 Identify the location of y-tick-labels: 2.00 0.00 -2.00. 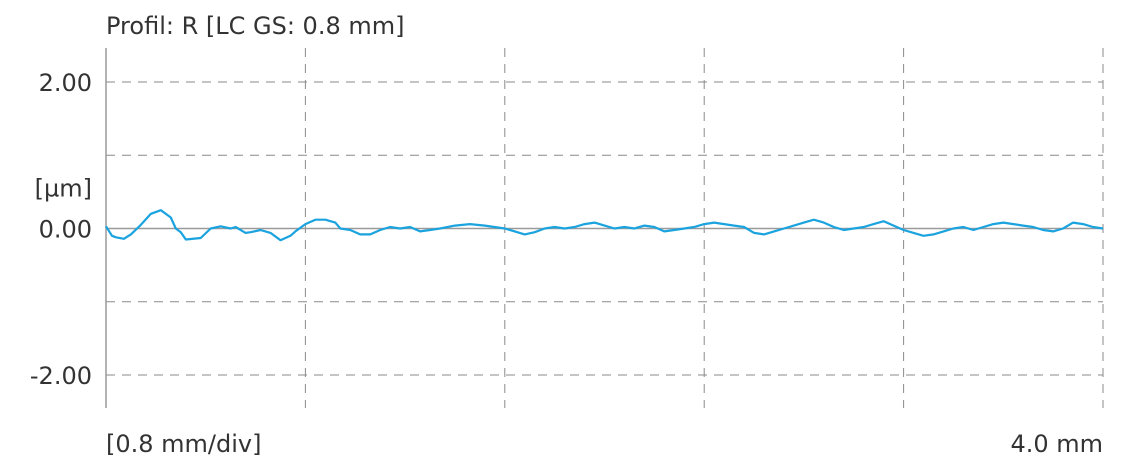
(61, 229).